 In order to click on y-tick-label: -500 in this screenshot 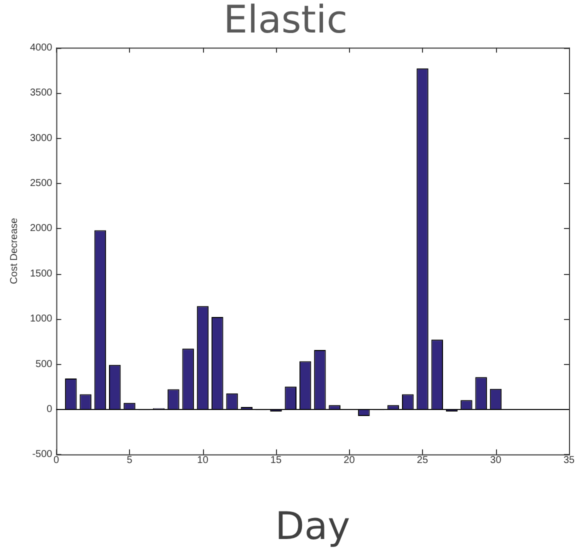, I will do `click(42, 454)`.